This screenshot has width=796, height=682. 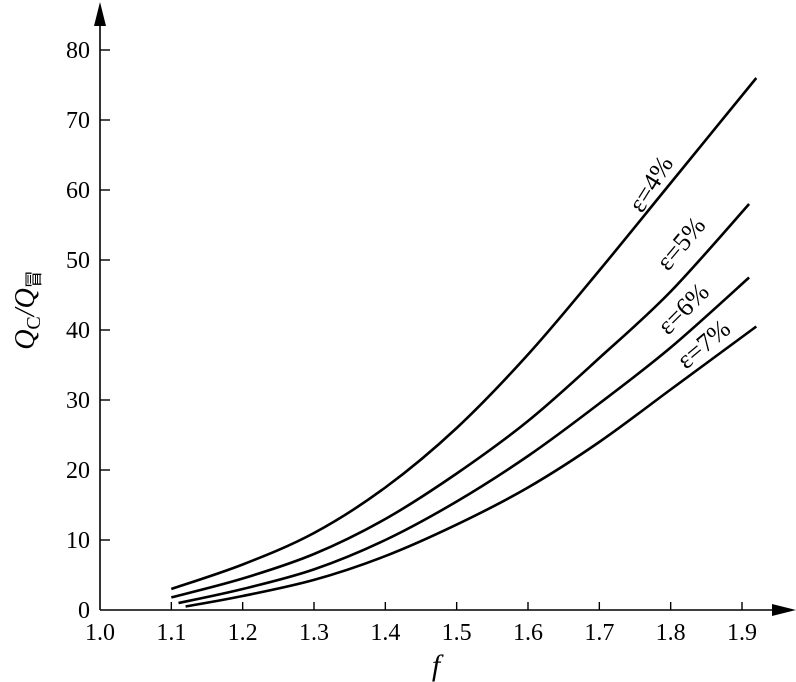 I want to click on x-tick-label: 1.3, so click(x=314, y=633).